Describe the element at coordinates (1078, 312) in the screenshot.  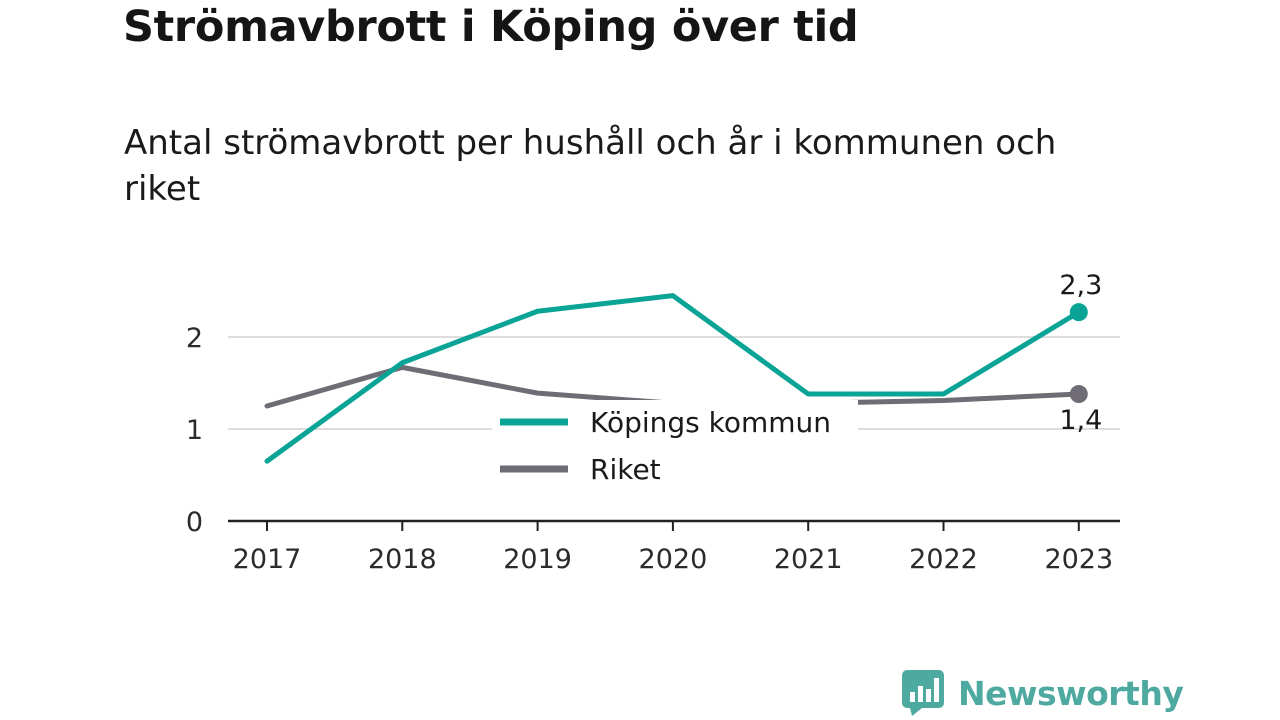
I see `endpoint-kommun` at that location.